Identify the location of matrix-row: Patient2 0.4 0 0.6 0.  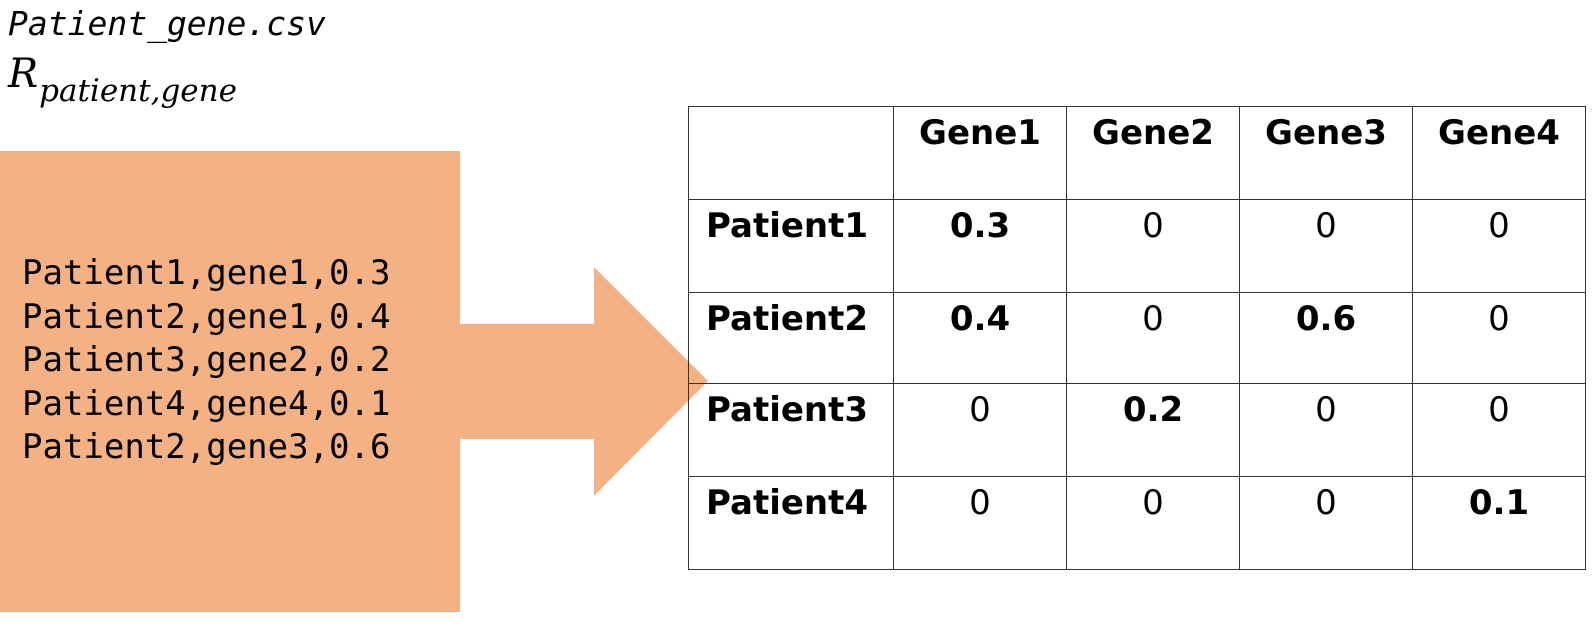
(1137, 338).